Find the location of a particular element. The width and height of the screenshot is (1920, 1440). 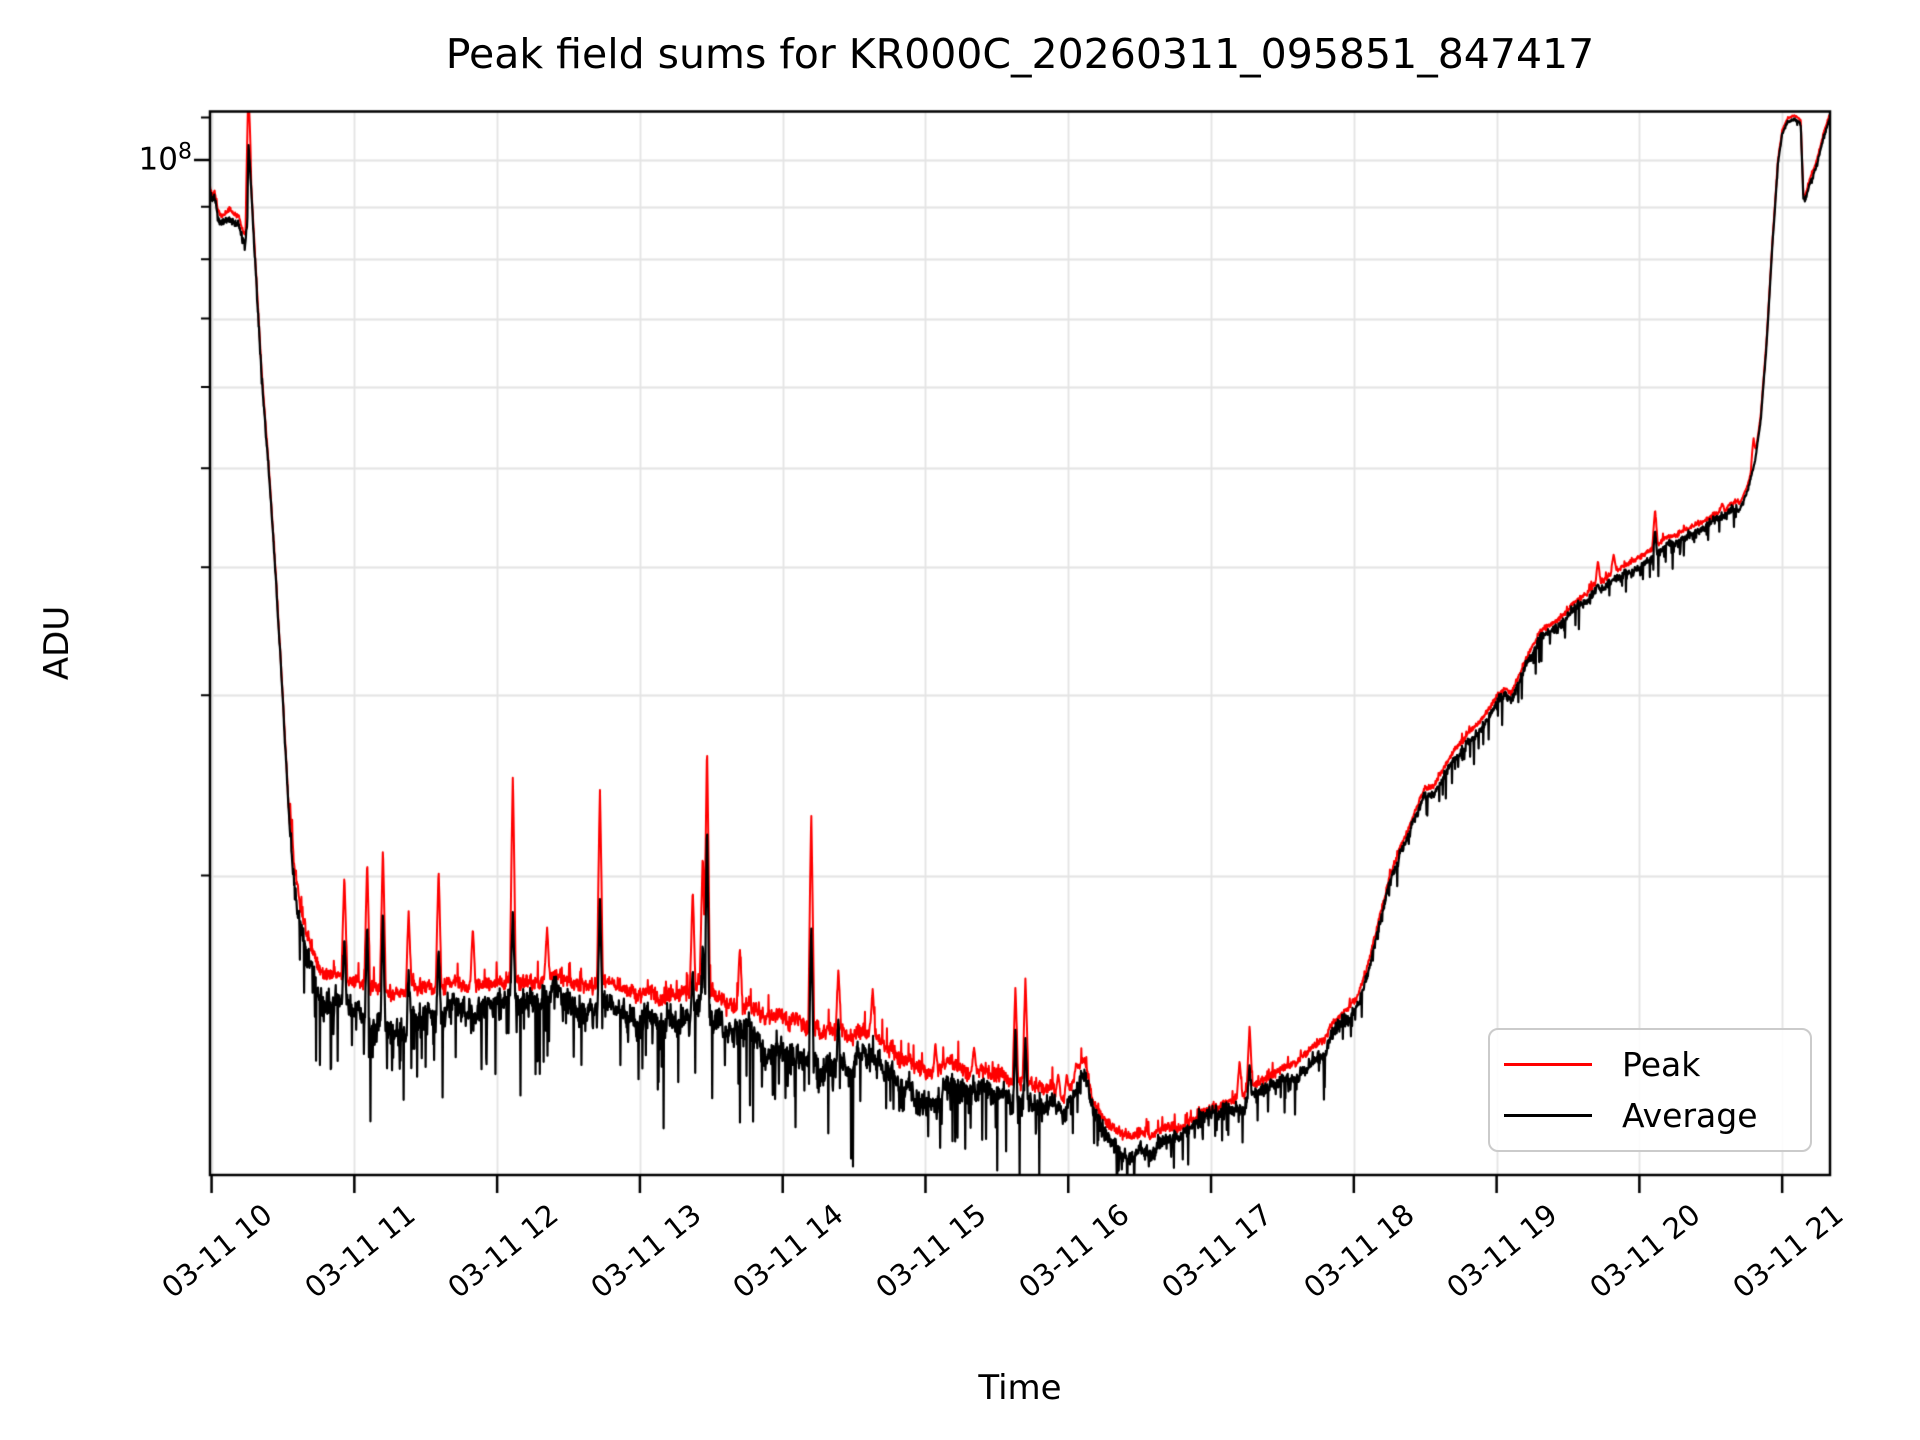

legend-label-peak: Peak is located at coordinates (1661, 1064).